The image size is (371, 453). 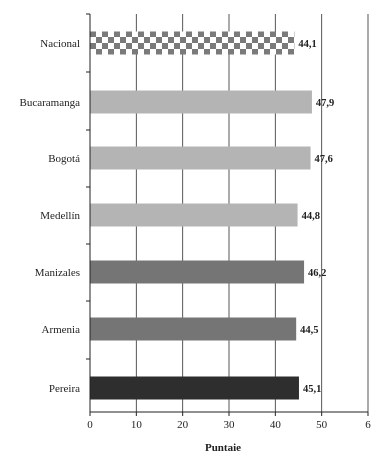 I want to click on x-tick-label-50: 50, so click(x=322, y=425).